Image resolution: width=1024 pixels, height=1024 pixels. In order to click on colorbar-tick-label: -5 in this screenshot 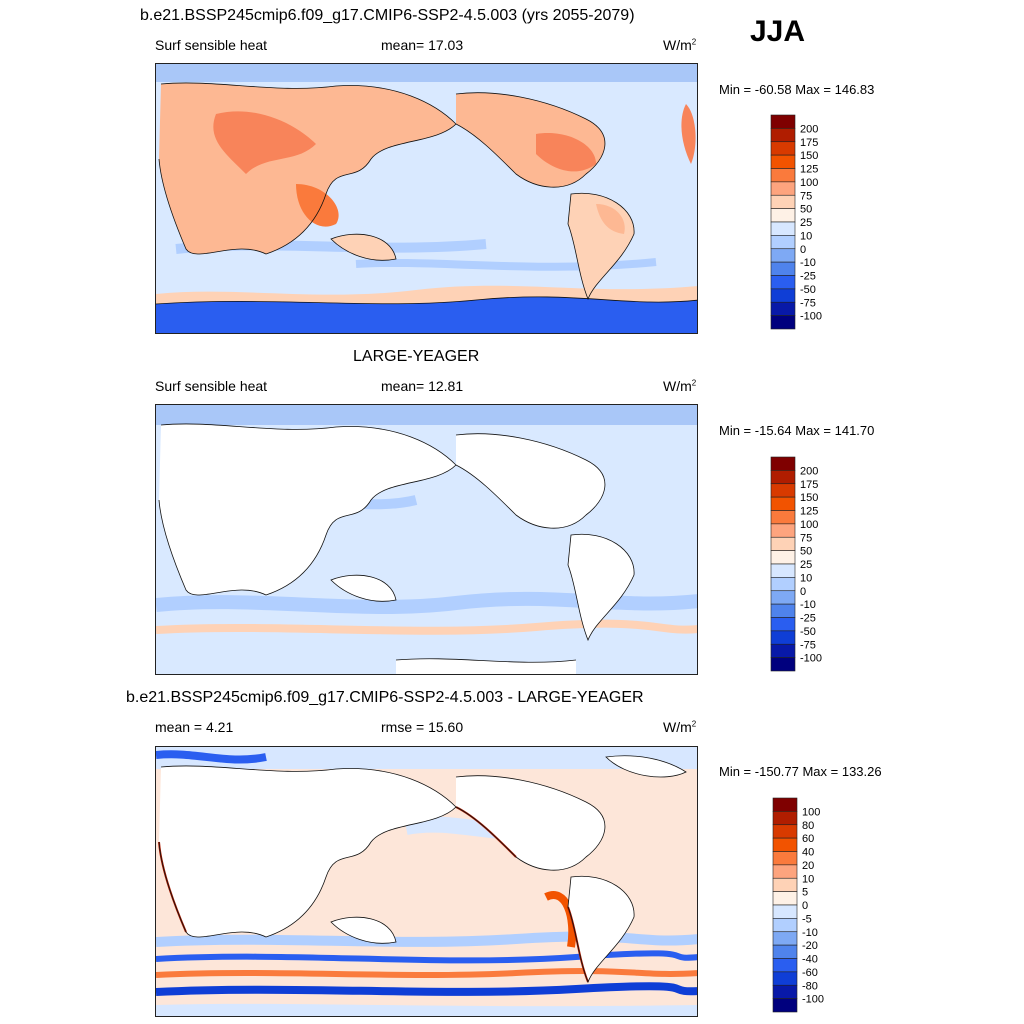, I will do `click(807, 919)`.